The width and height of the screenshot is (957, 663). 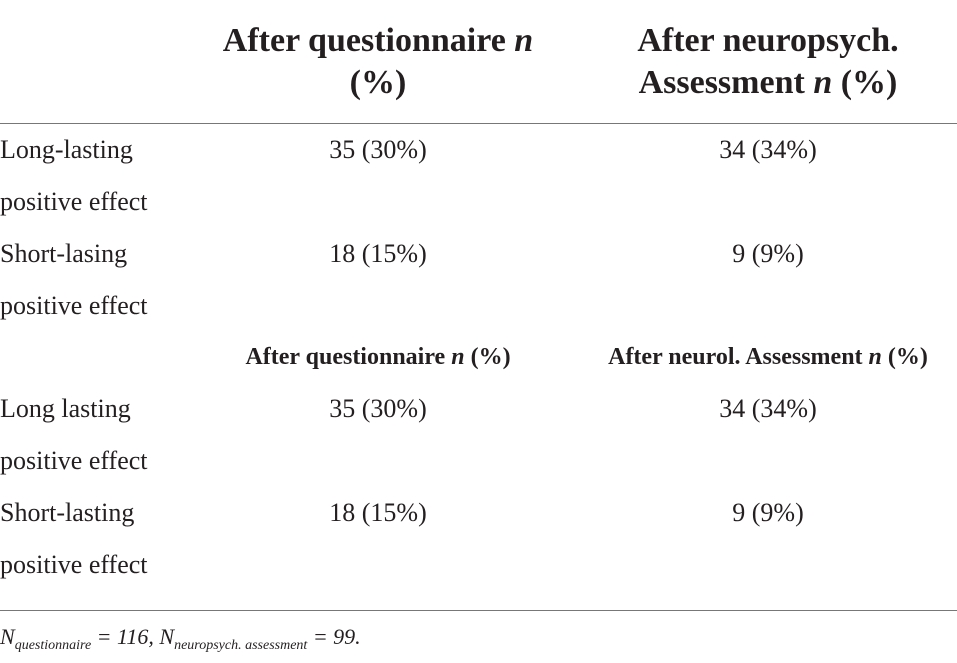 I want to click on row-label: Short-lasting positive effect, so click(x=74, y=538).